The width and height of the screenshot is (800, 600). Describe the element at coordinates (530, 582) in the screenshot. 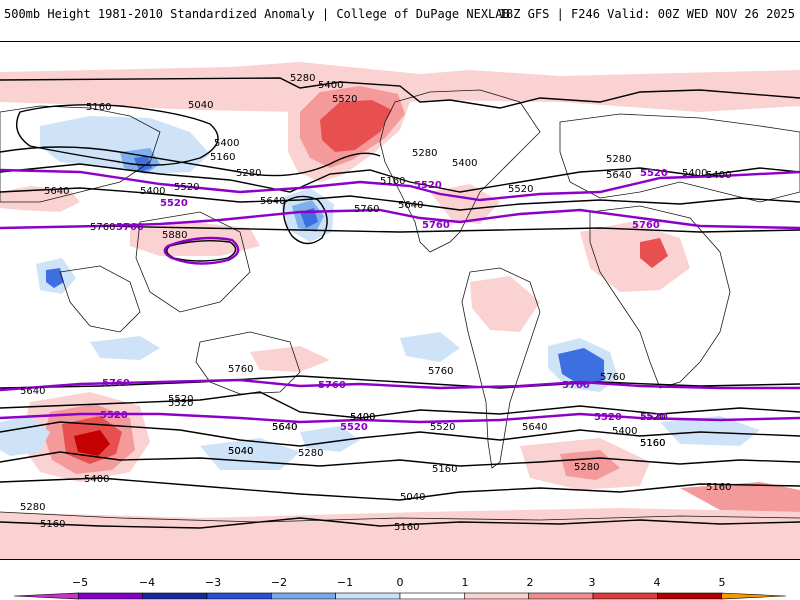

I see `colorbar-tick-label: 2` at that location.